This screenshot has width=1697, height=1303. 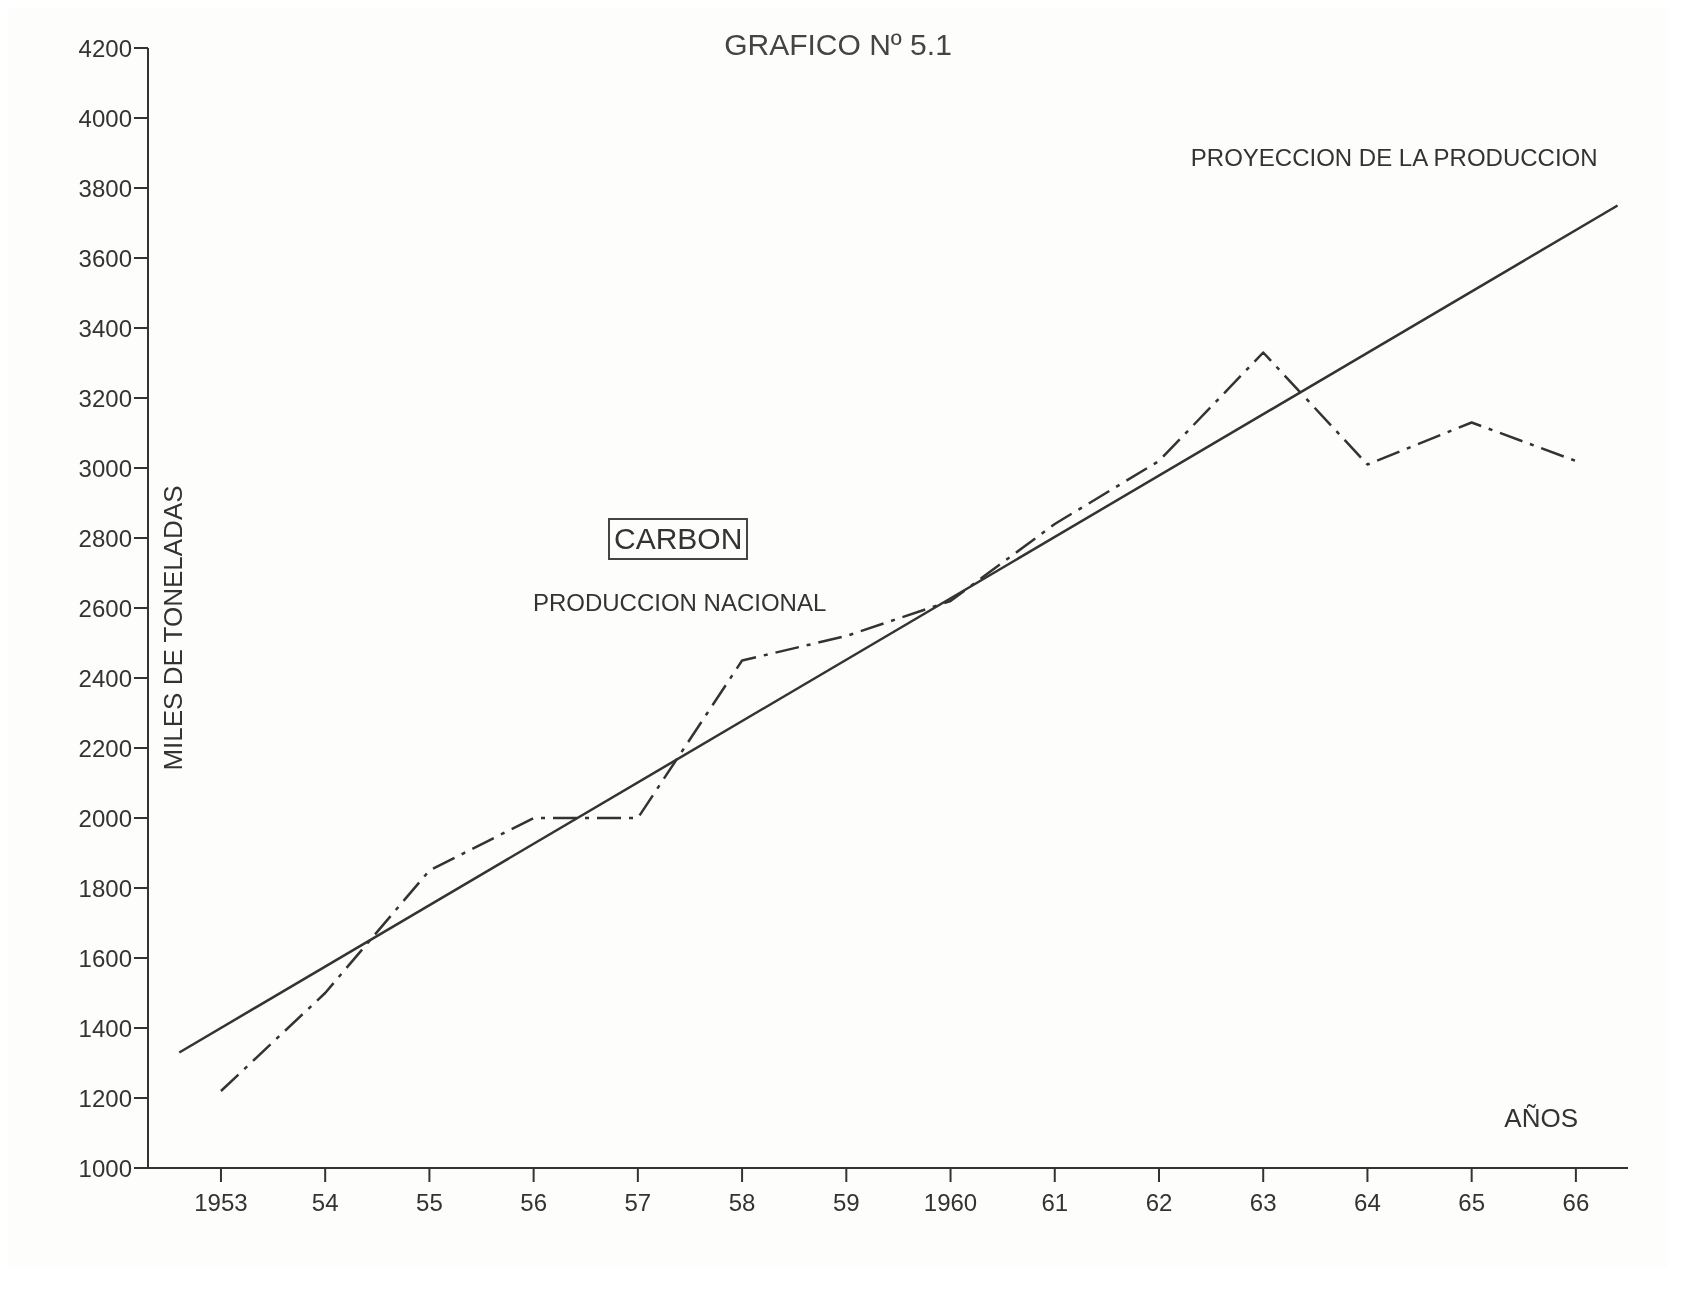 What do you see at coordinates (105, 818) in the screenshot?
I see `y-tick-label: 2000` at bounding box center [105, 818].